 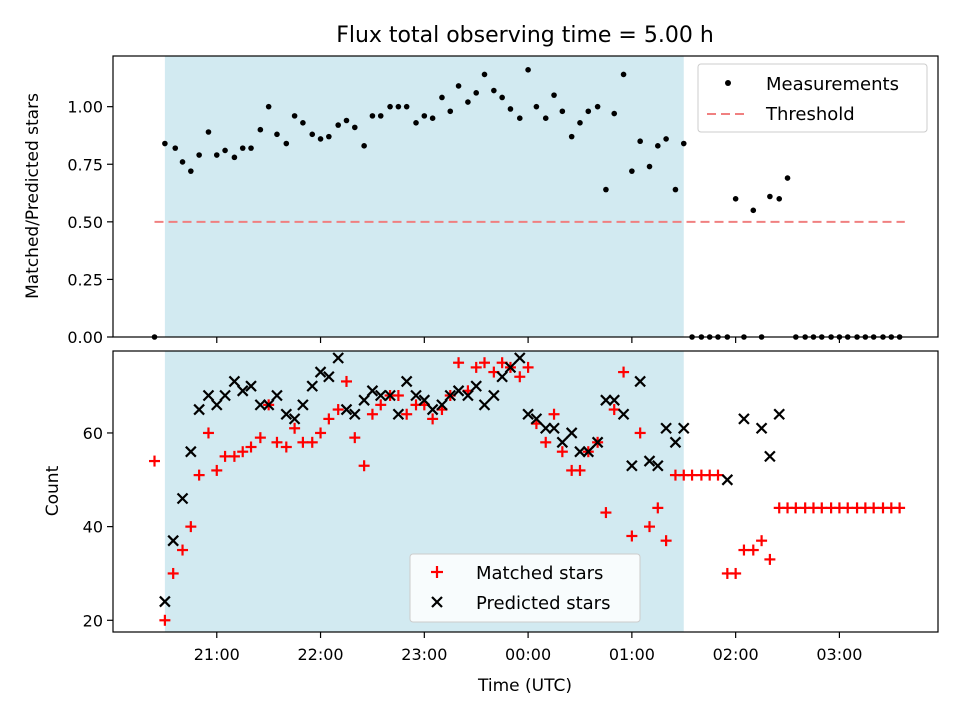 What do you see at coordinates (85, 107) in the screenshot?
I see `top-y-tick-label: 1.00` at bounding box center [85, 107].